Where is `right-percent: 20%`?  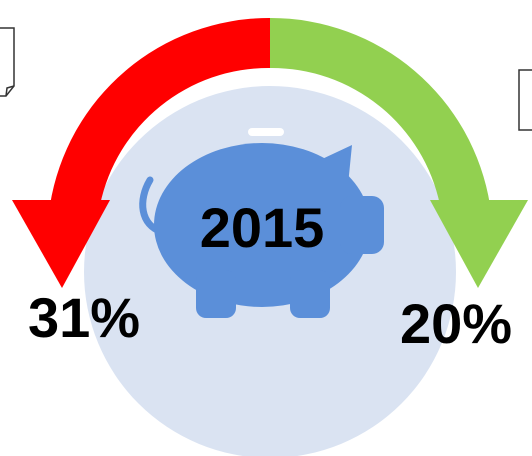 right-percent: 20% is located at coordinates (456, 323).